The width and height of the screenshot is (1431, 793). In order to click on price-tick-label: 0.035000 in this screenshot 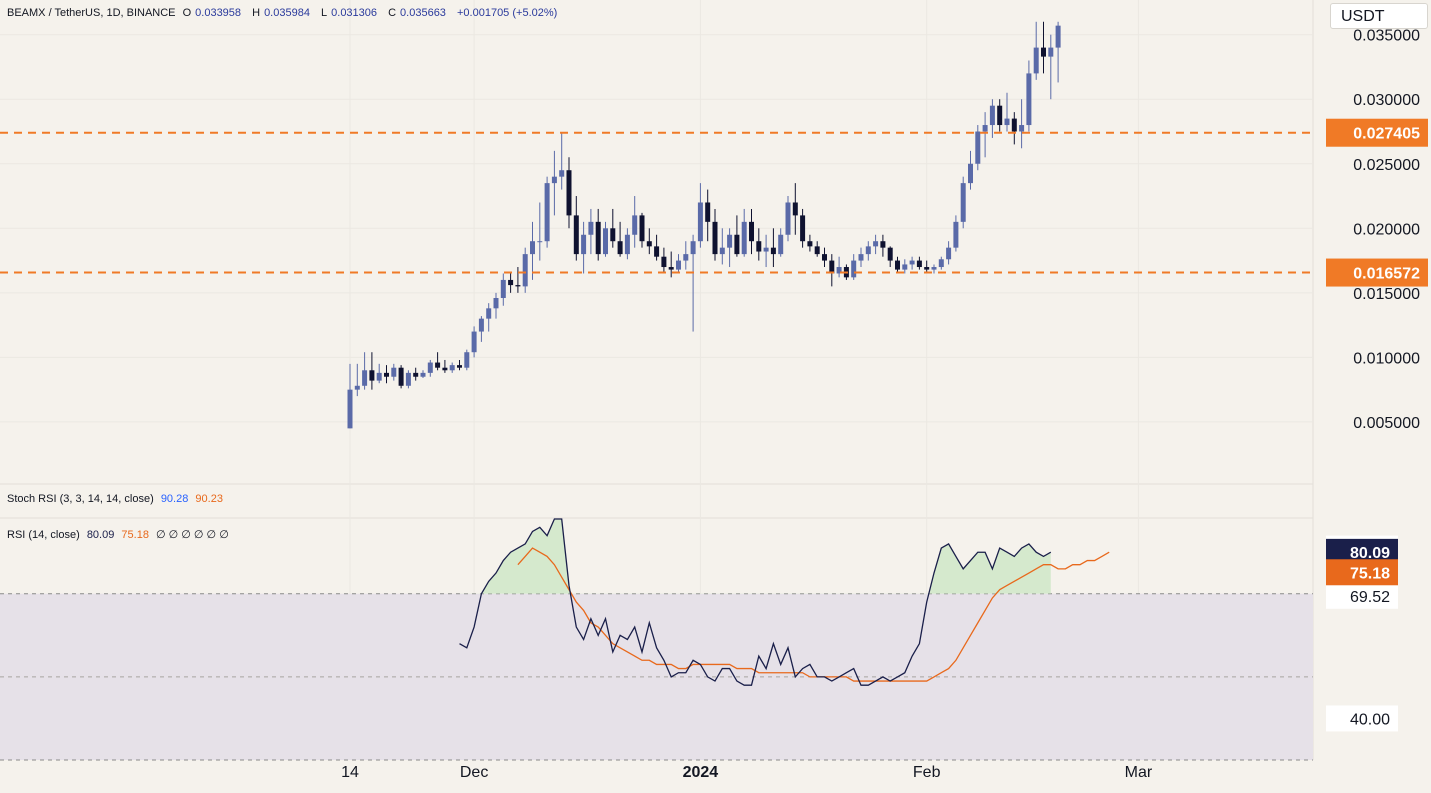, I will do `click(1386, 36)`.